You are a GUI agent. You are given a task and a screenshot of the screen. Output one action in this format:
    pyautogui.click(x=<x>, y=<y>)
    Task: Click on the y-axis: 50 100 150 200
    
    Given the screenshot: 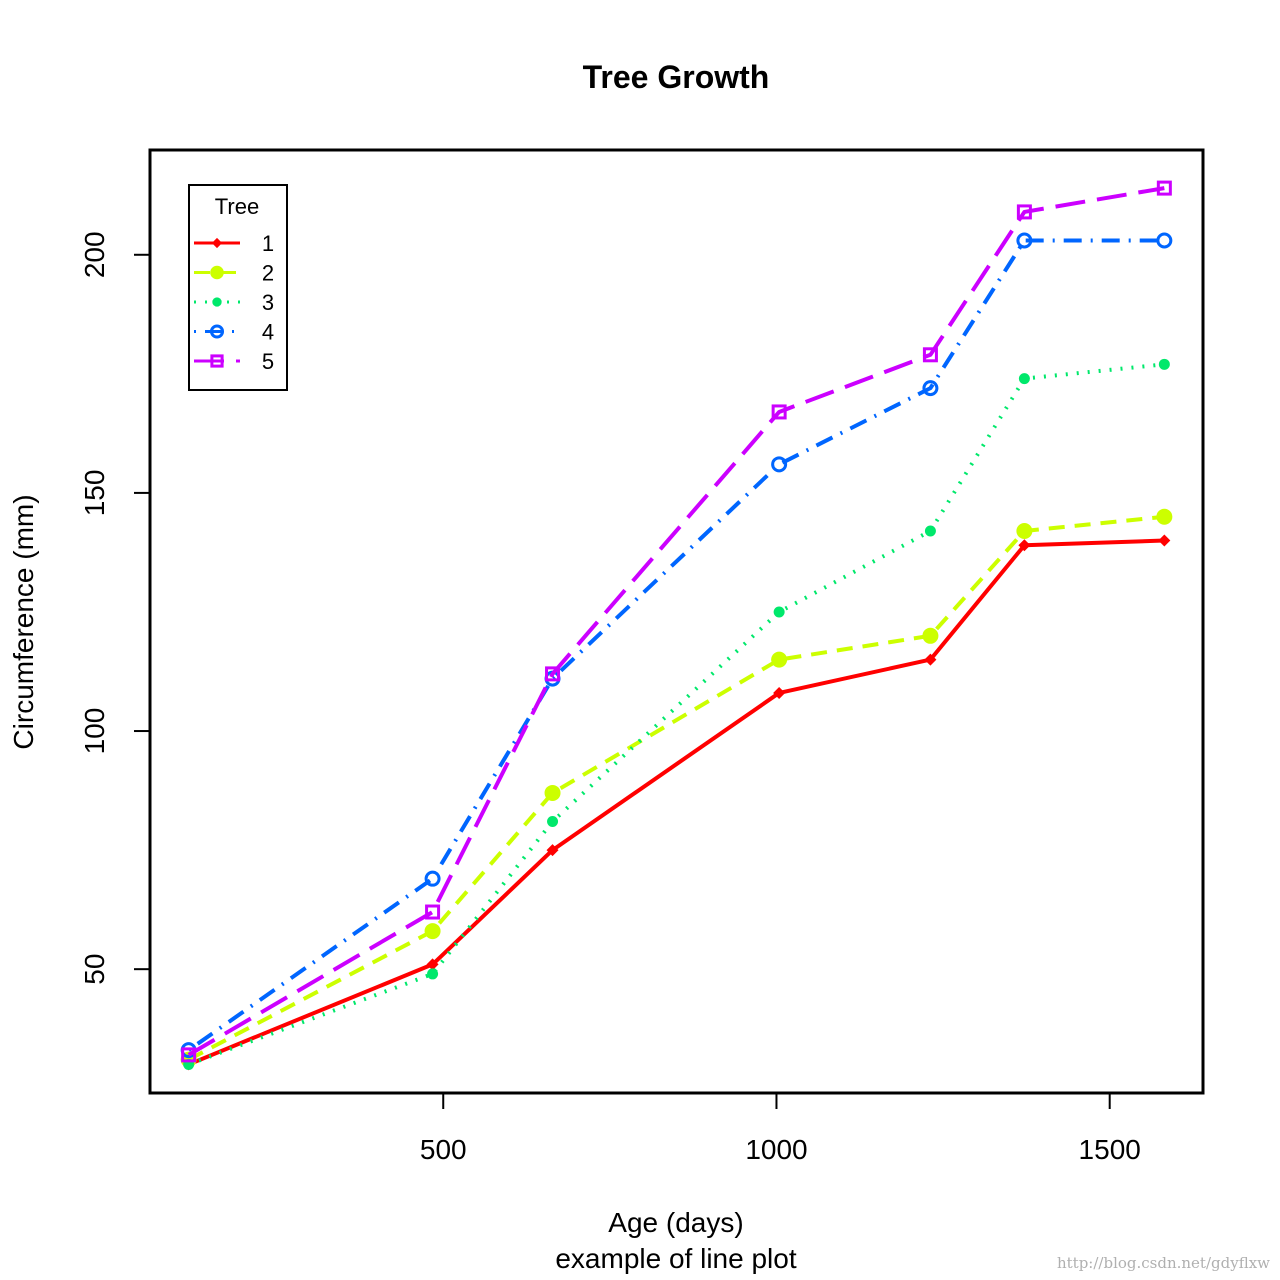 What is the action you would take?
    pyautogui.click(x=115, y=608)
    